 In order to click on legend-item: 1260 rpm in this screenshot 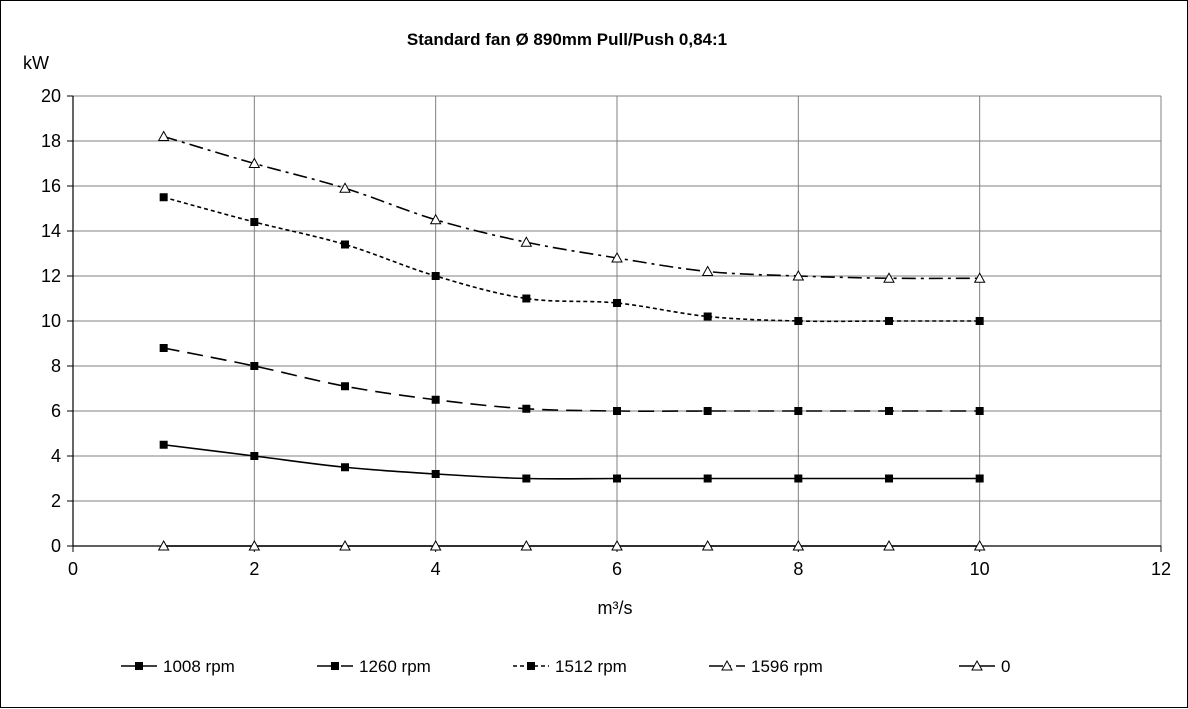, I will do `click(374, 666)`.